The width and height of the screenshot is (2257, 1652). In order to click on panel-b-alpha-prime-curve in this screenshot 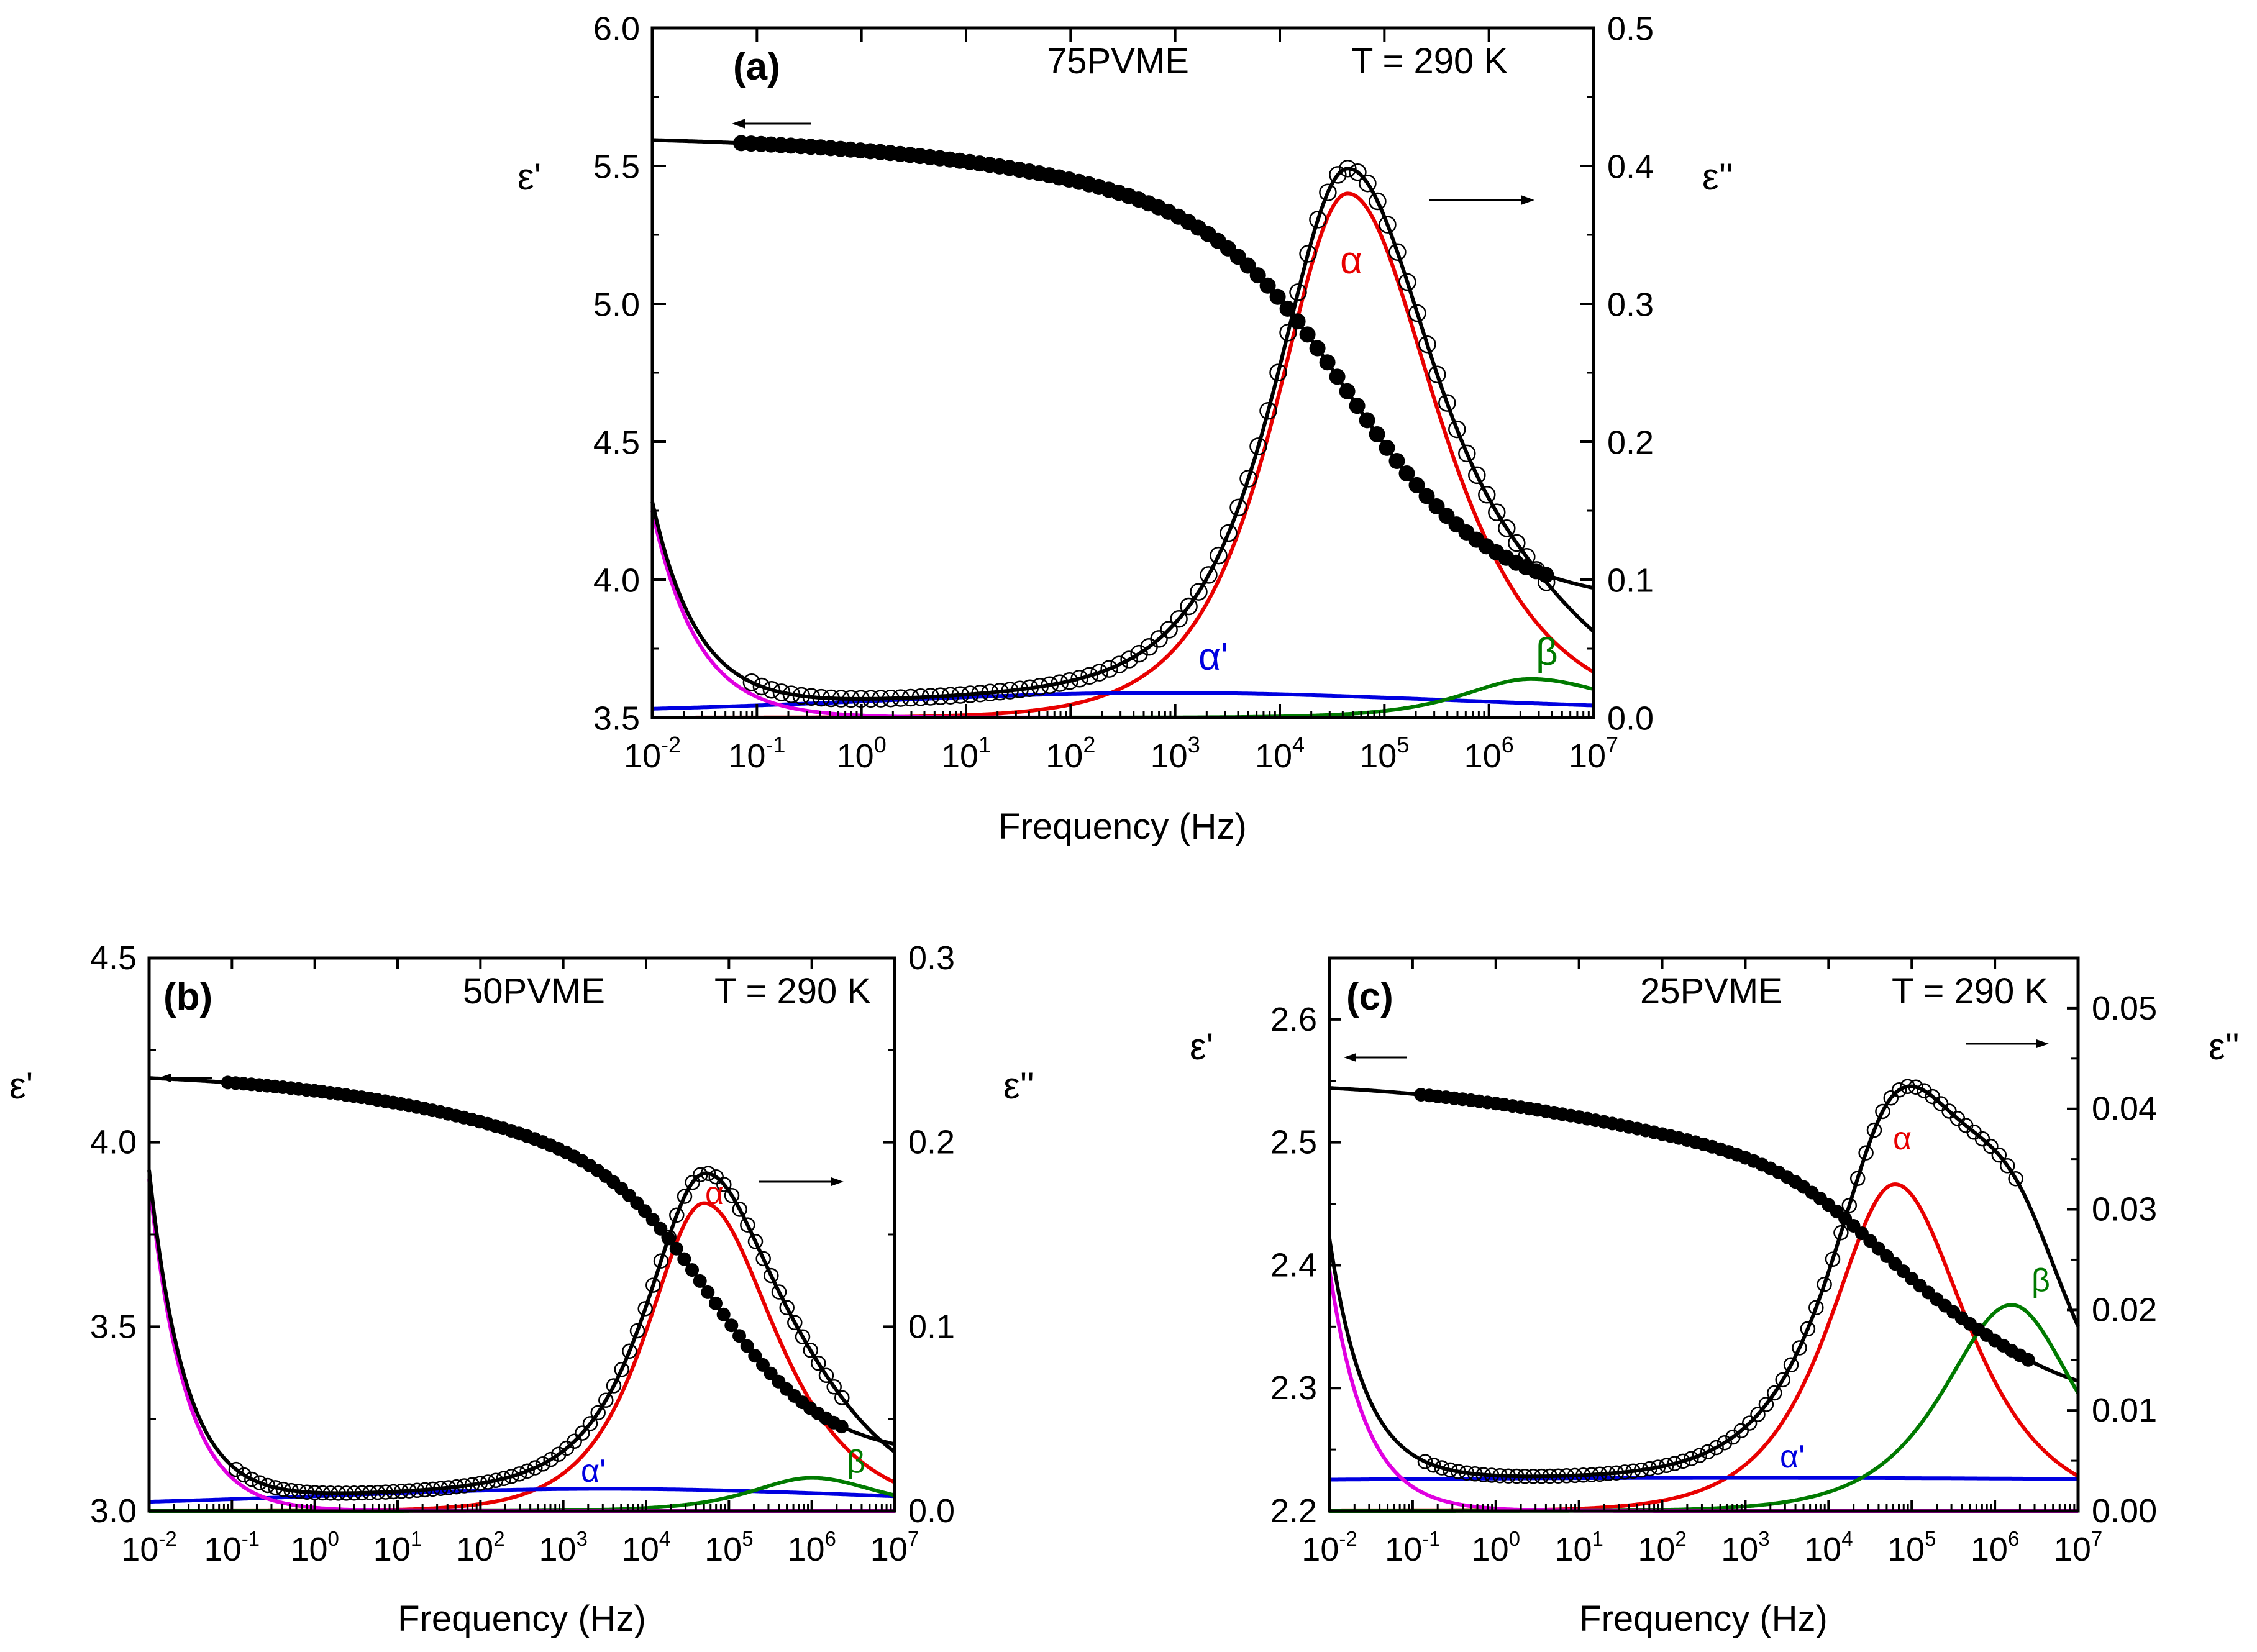, I will do `click(522, 1495)`.